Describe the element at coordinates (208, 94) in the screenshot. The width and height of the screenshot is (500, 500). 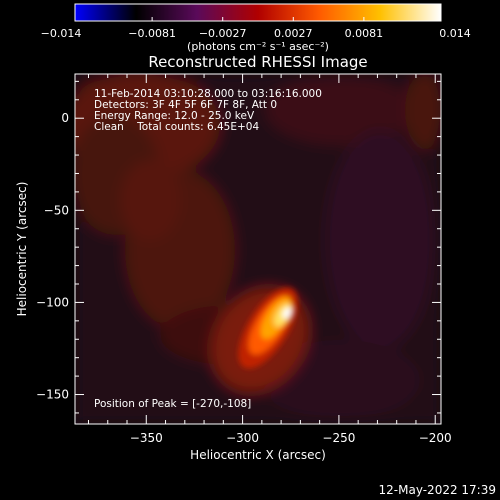
I see `annotation-time-range: 11-Feb-2014 03:10:28.000 to 03:16:16.000` at that location.